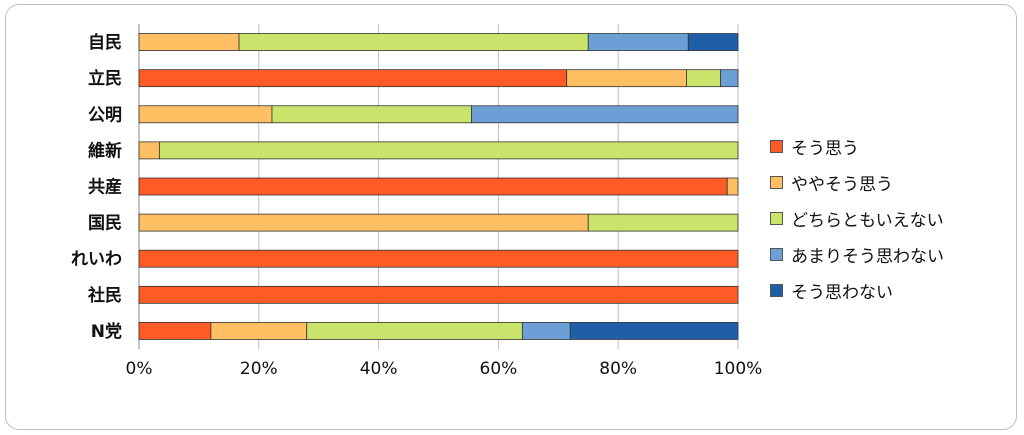  Describe the element at coordinates (379, 369) in the screenshot. I see `x-tick-label: 40%` at that location.